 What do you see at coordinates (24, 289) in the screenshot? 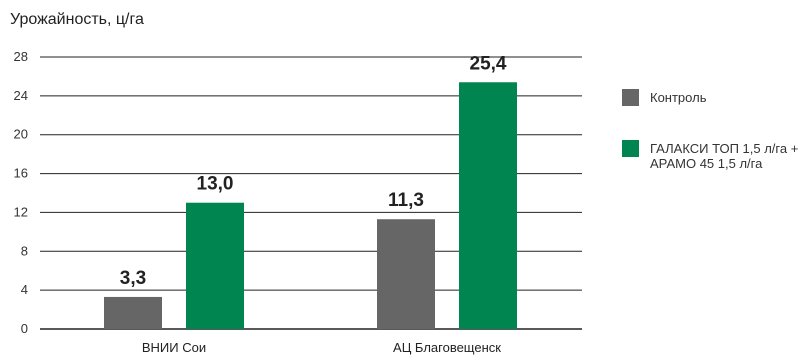
I see `y-tick-label: 4` at bounding box center [24, 289].